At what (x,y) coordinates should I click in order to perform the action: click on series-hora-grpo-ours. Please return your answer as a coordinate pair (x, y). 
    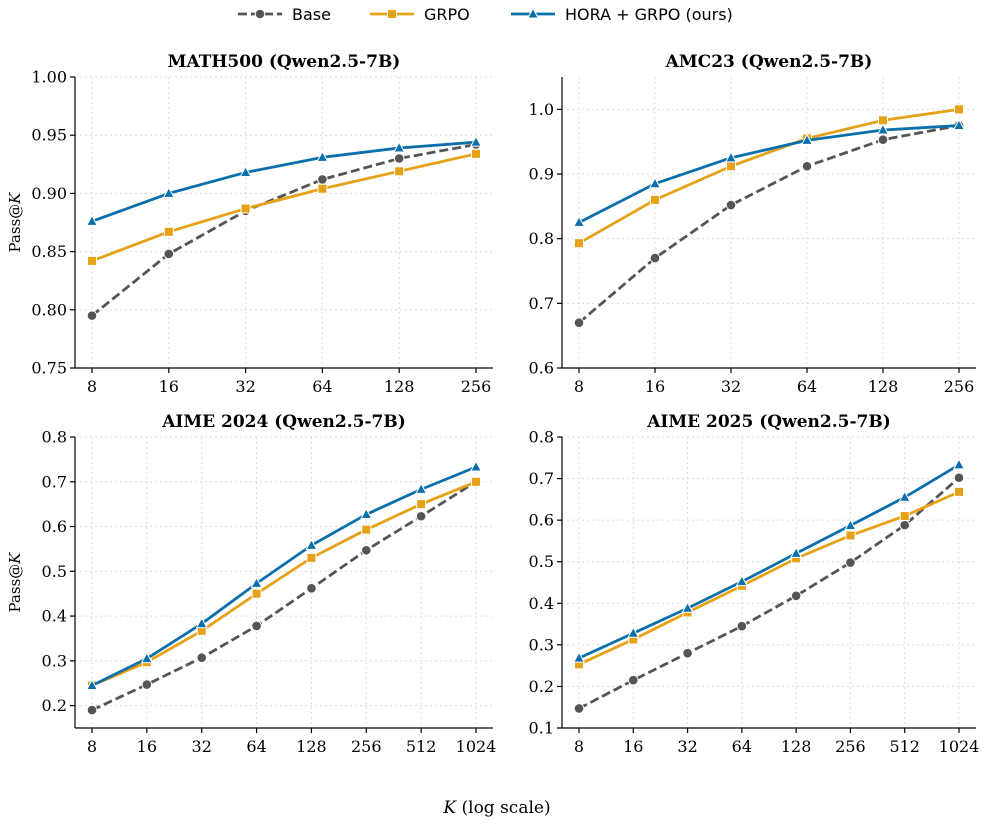
    Looking at the image, I should click on (769, 172).